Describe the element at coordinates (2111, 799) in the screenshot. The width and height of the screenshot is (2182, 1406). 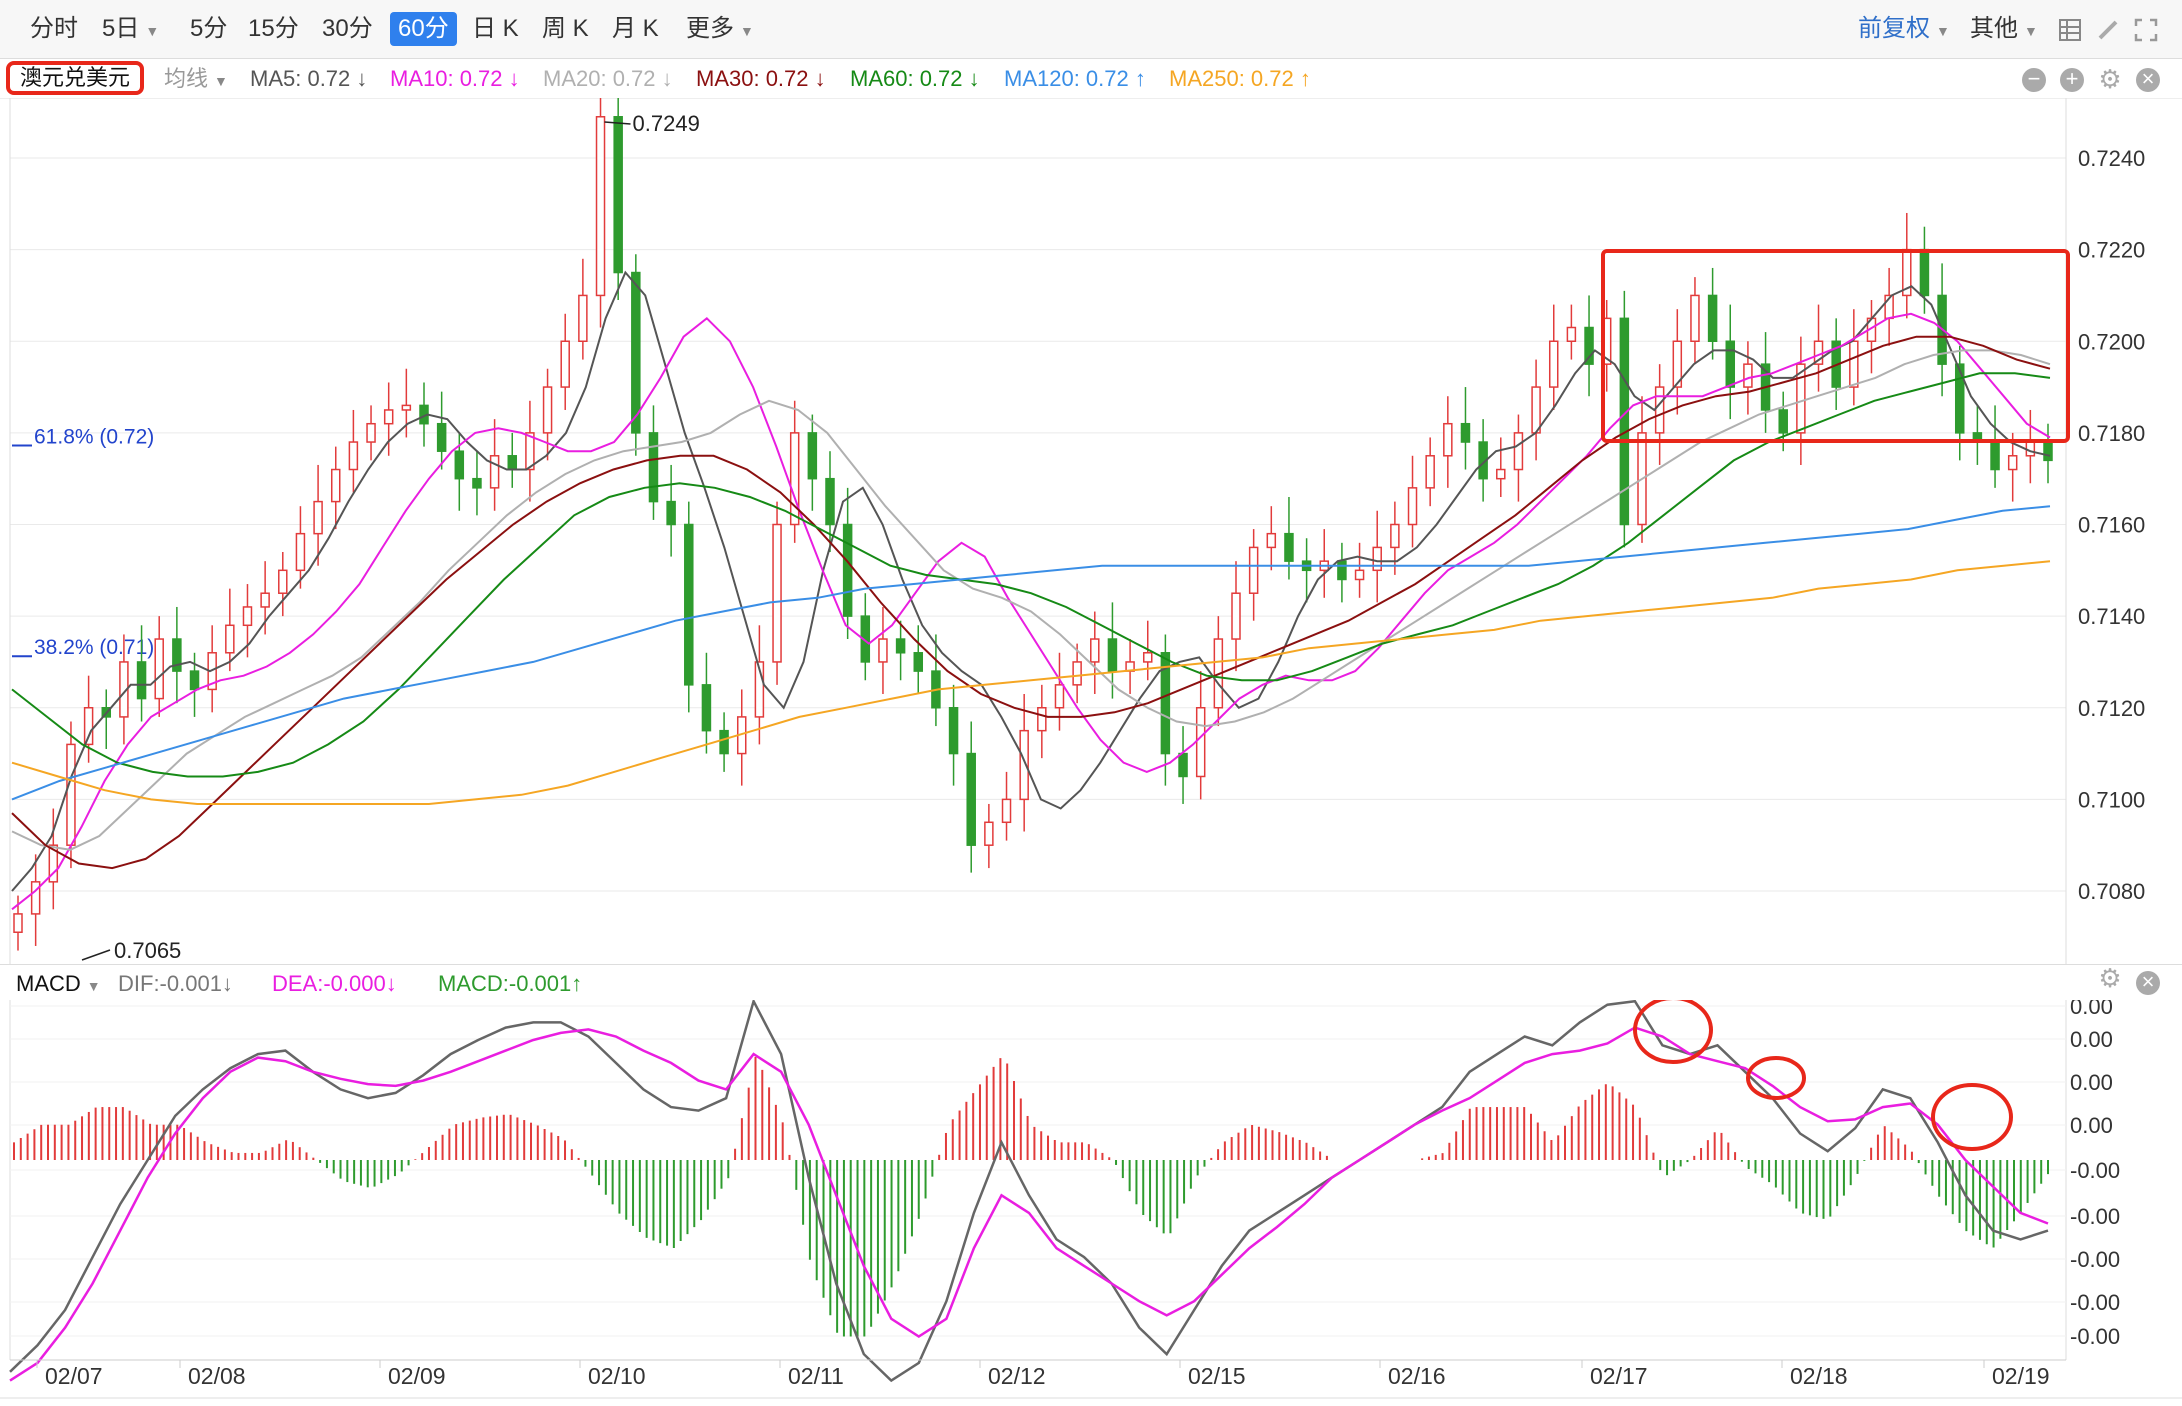
I see `y-tick-label: 0.7100` at that location.